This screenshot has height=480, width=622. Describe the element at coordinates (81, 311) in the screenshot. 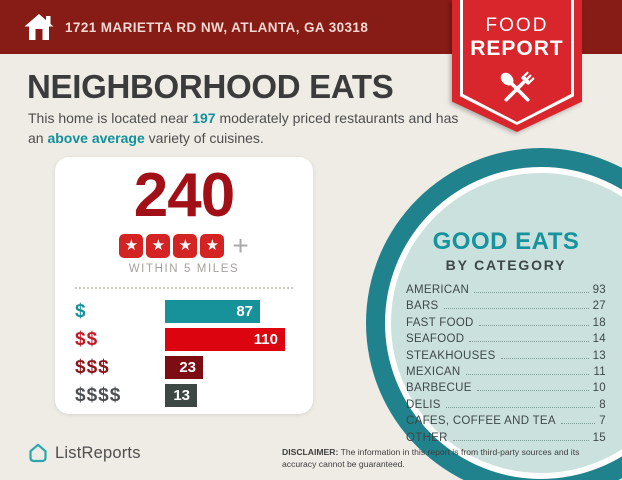

I see `price-tier-label: $` at that location.